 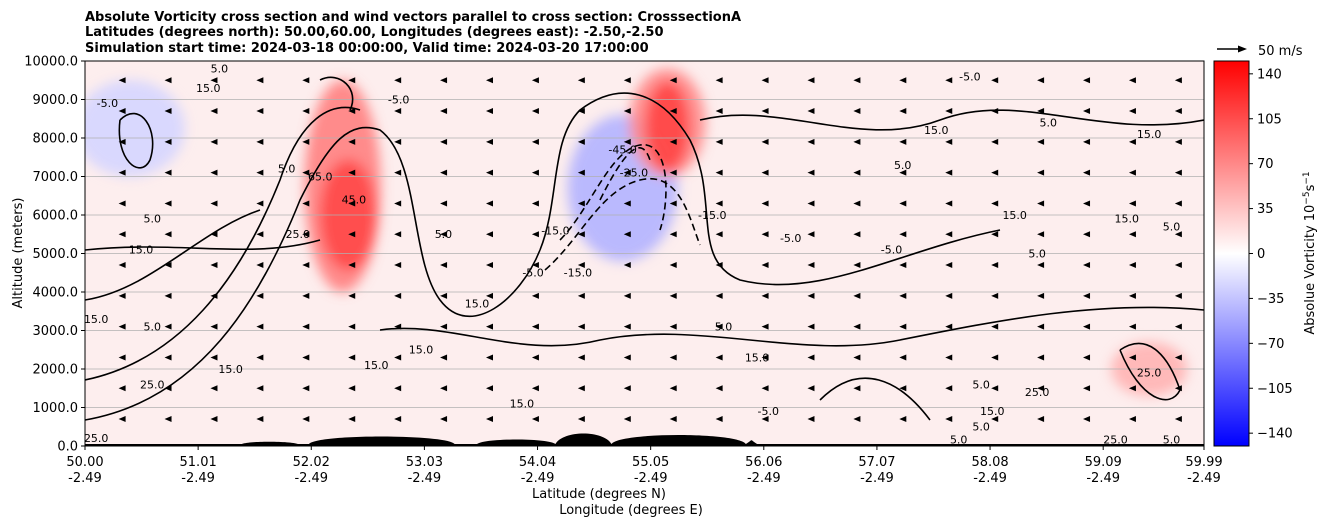 I want to click on x-tick-lat-8: 58.08, so click(x=989, y=462).